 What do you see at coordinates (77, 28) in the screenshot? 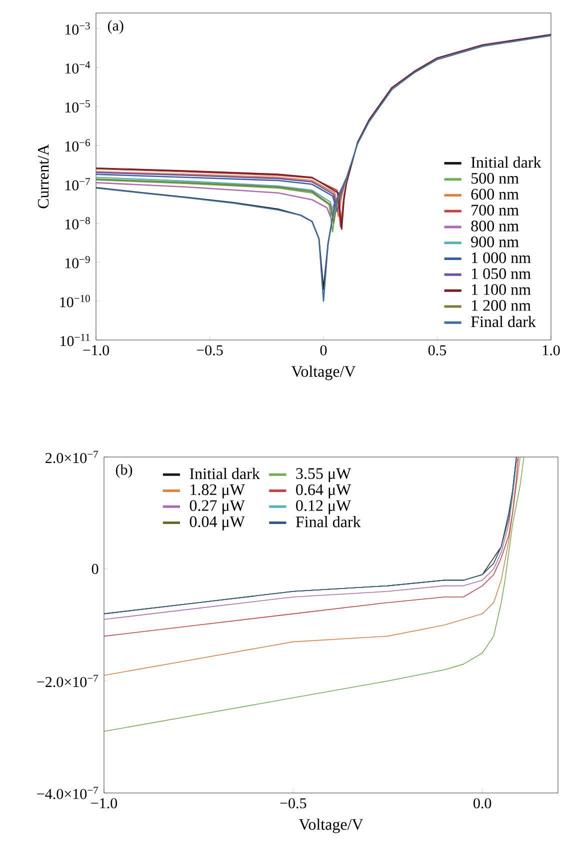
I see `y-tick-label: 10$^{−3}$` at bounding box center [77, 28].